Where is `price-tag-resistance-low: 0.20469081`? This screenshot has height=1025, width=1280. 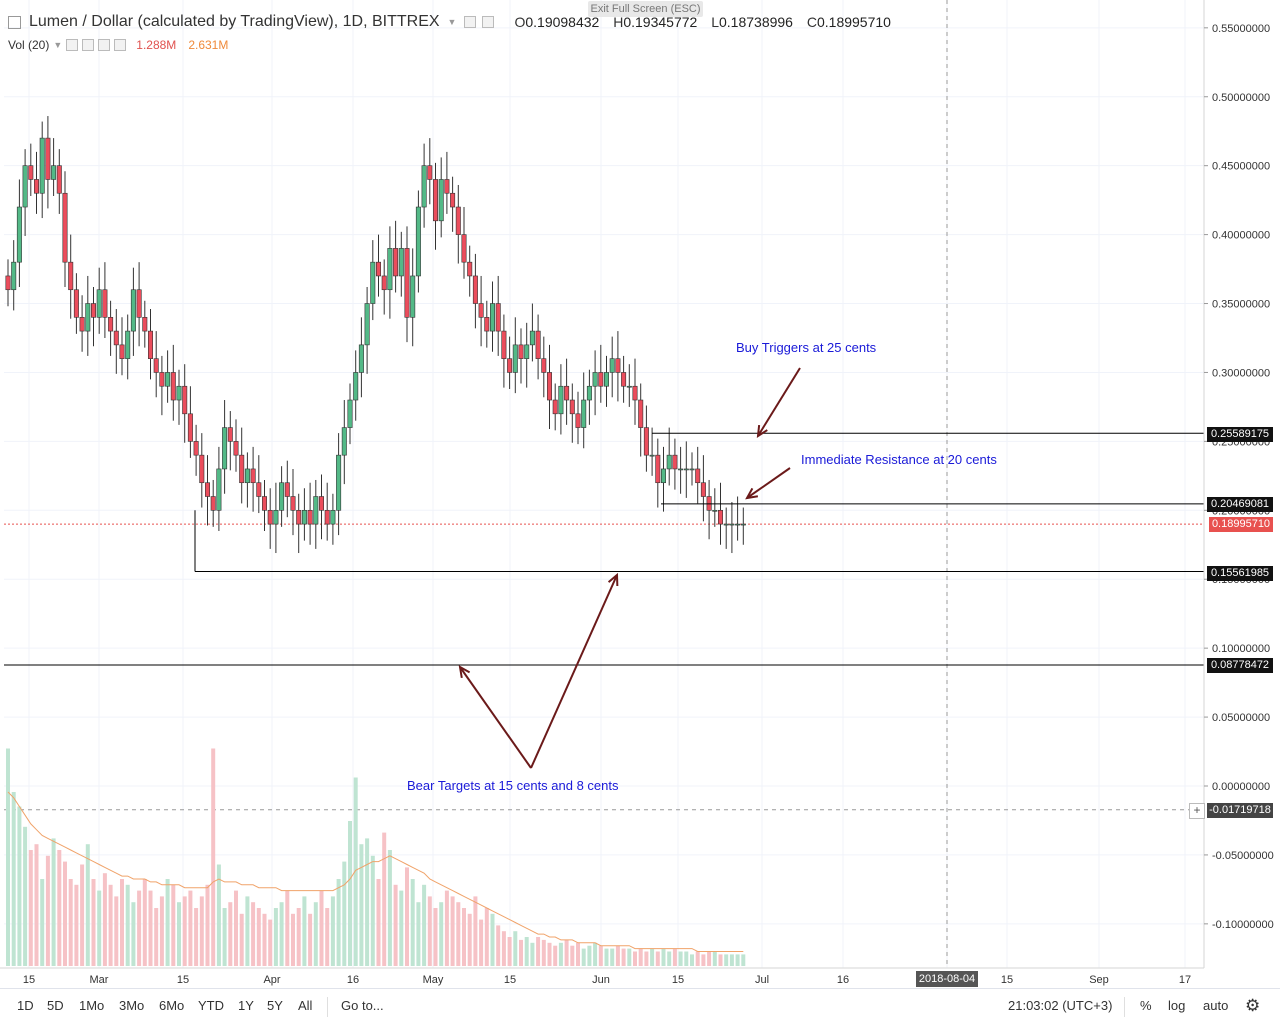
price-tag-resistance-low: 0.20469081 is located at coordinates (1240, 504).